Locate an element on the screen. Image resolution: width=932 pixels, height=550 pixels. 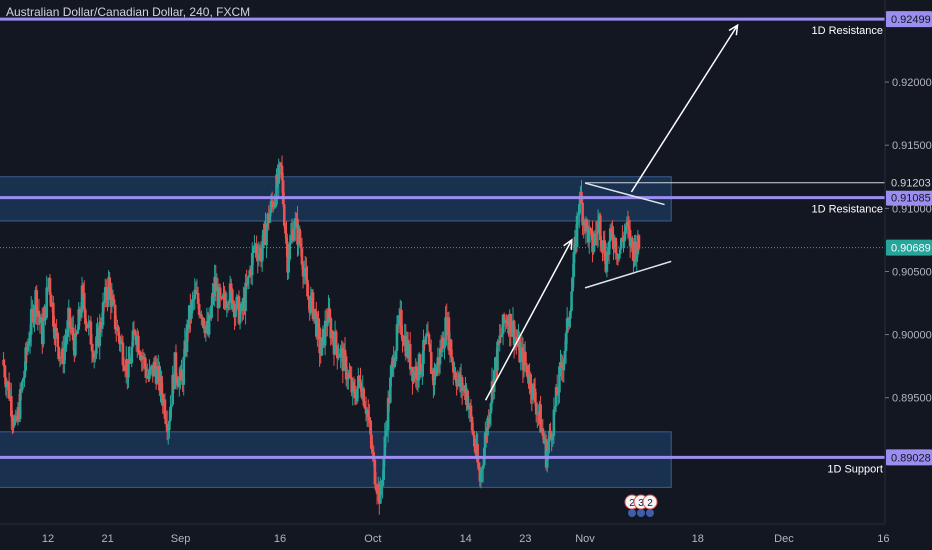
x-tick-label-1: 21 is located at coordinates (108, 539).